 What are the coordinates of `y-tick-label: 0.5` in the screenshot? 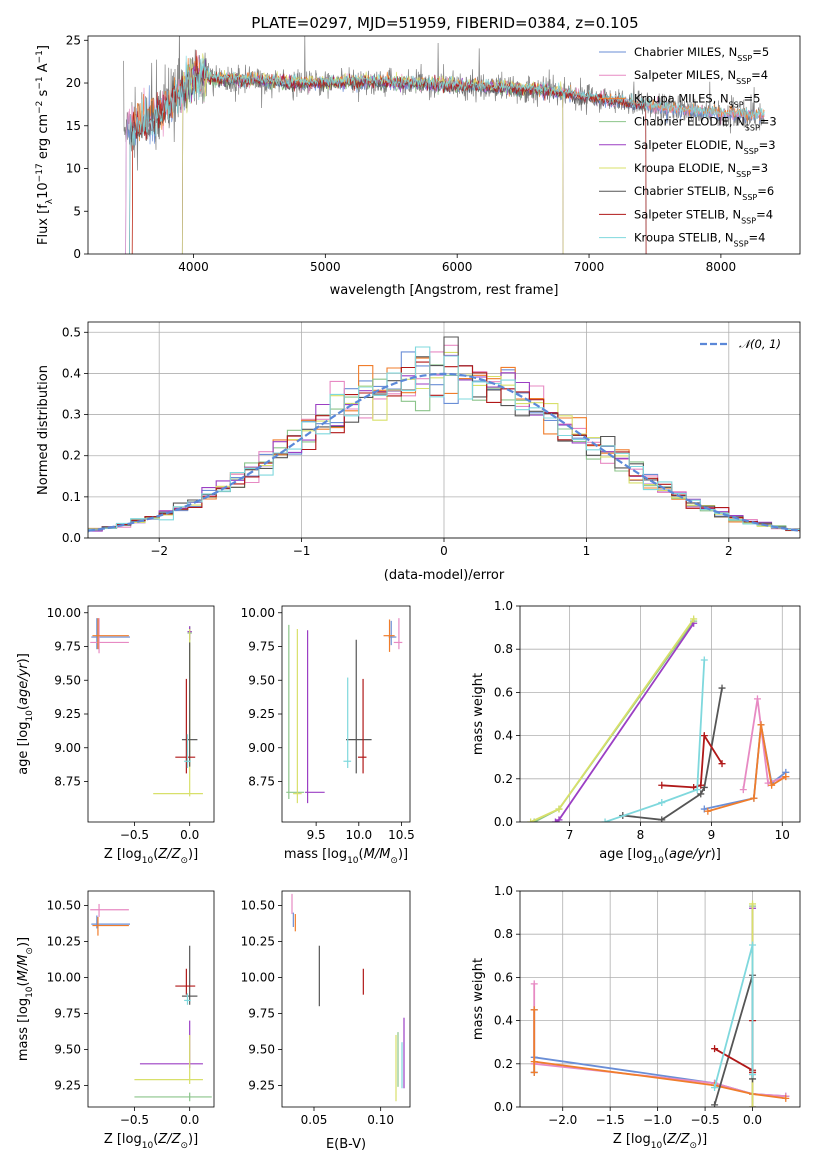 It's located at (71, 332).